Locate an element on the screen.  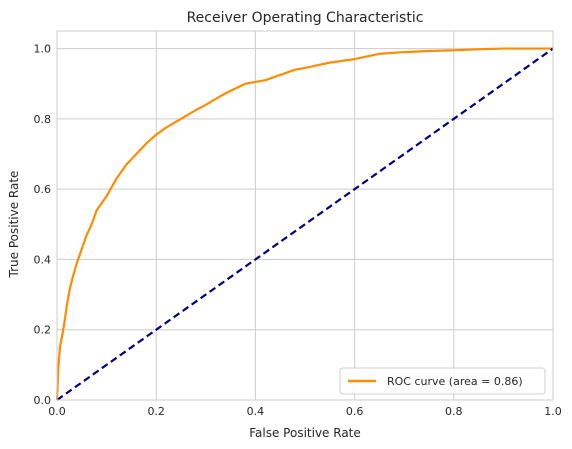
y-tick-label: 0.4 is located at coordinates (43, 259).